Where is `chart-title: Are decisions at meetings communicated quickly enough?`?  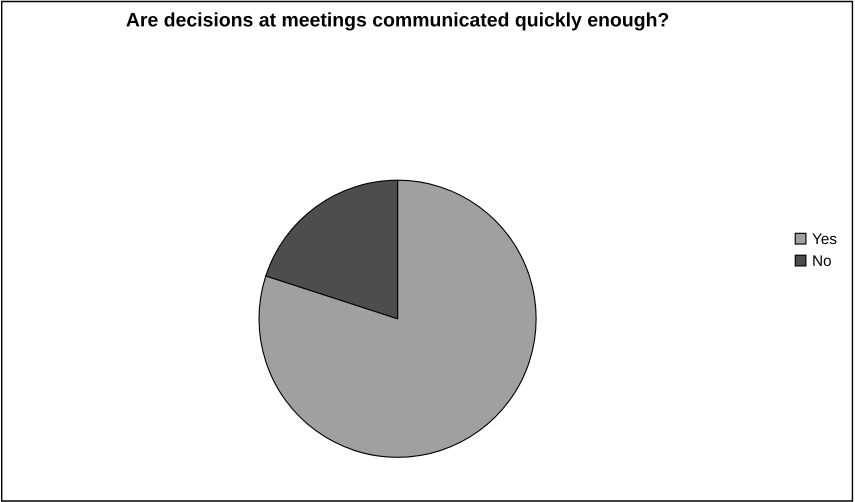 chart-title: Are decisions at meetings communicated quickly enough? is located at coordinates (397, 21).